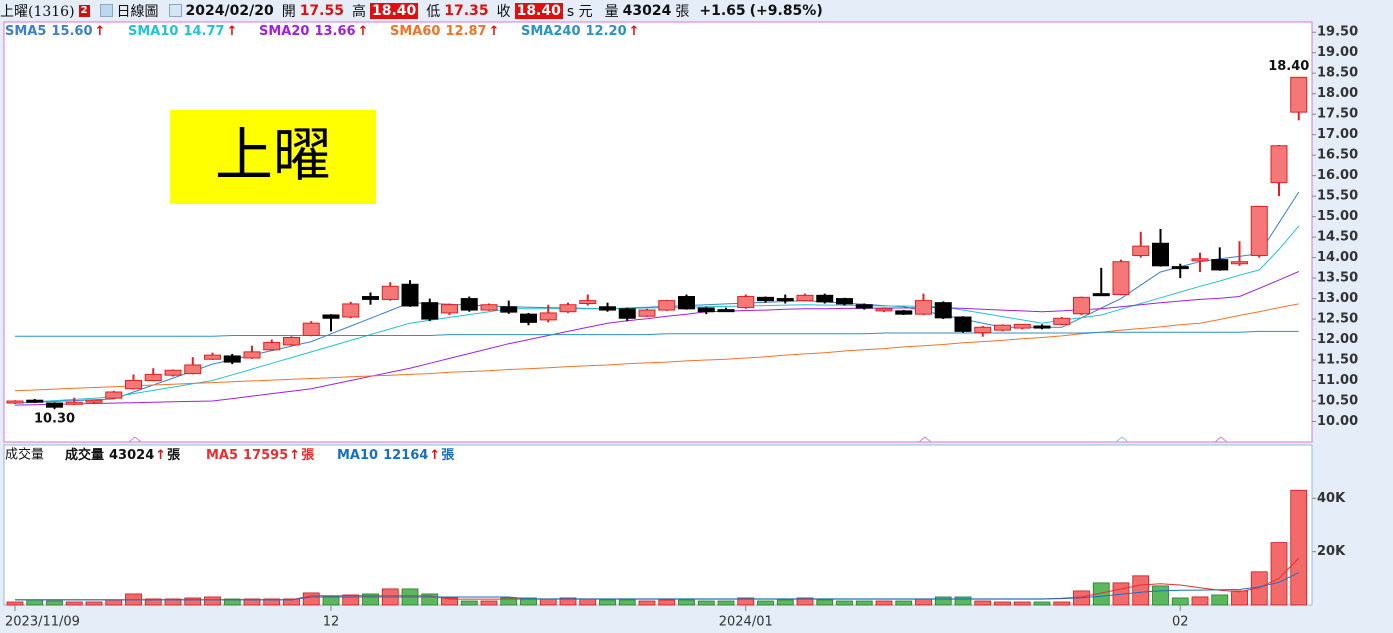  Describe the element at coordinates (42, 622) in the screenshot. I see `x-tick-label: 2023/11/09` at that location.